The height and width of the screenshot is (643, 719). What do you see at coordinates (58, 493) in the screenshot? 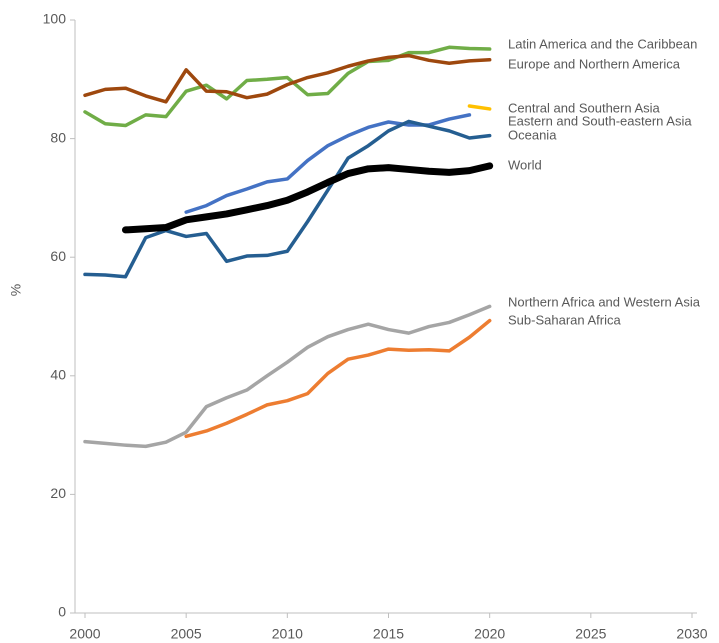
I see `y-tick-label: 20` at bounding box center [58, 493].